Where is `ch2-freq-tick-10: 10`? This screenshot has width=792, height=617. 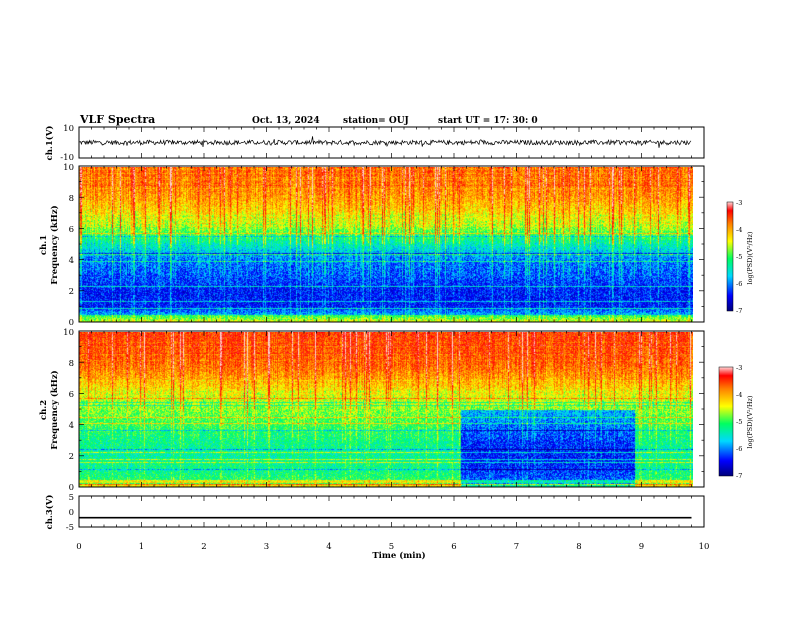
ch2-freq-tick-10: 10 is located at coordinates (68, 333).